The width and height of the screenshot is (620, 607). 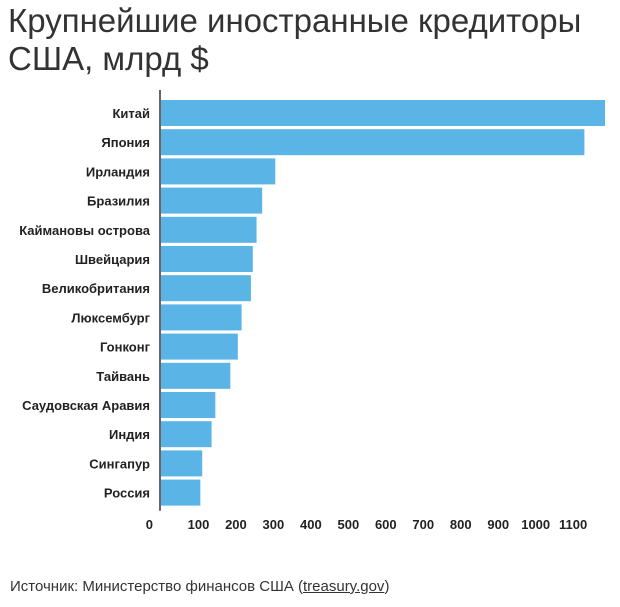 What do you see at coordinates (387, 586) in the screenshot?
I see `source-suffix: )` at bounding box center [387, 586].